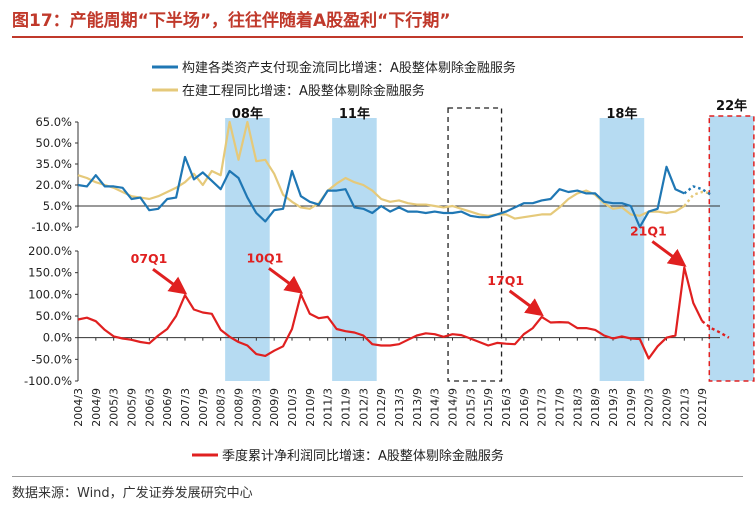  Describe the element at coordinates (506, 407) in the screenshot. I see `xtick-label: 2016/3` at that location.